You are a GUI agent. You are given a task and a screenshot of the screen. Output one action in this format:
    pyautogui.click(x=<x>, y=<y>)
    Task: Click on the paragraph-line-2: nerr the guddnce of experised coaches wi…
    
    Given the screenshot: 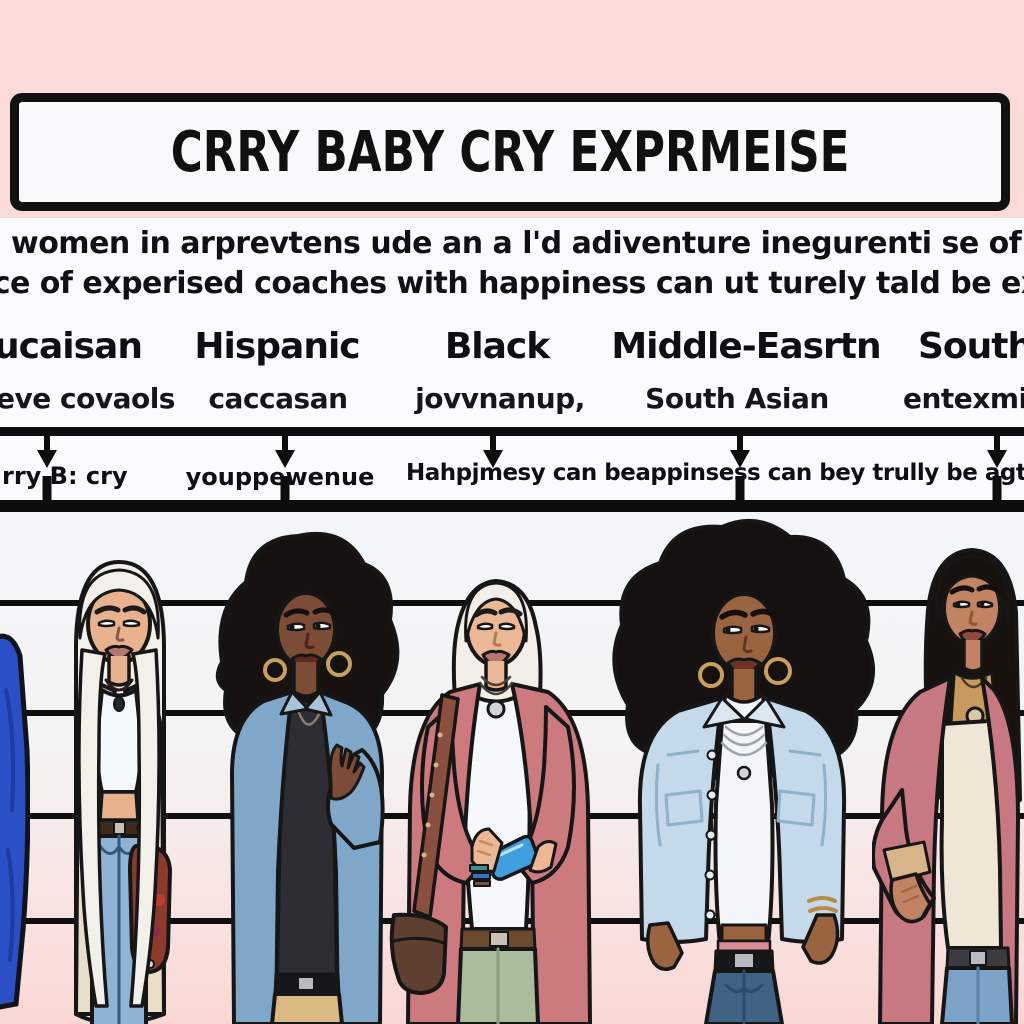 What is the action you would take?
    pyautogui.click(x=512, y=283)
    